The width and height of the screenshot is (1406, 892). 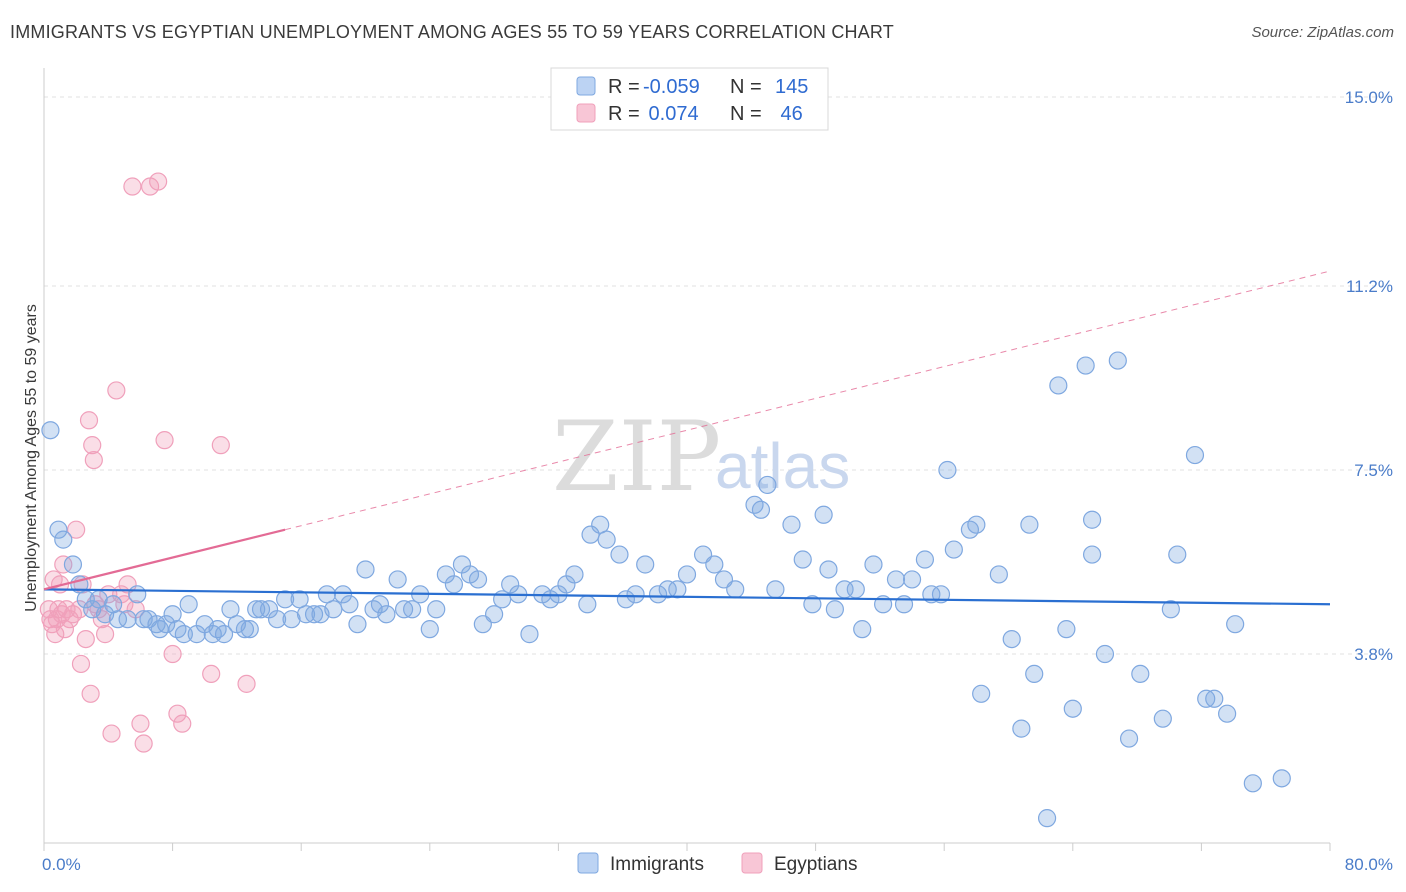 What do you see at coordinates (1373, 470) in the screenshot?
I see `y-tick-label: 7.5%` at bounding box center [1373, 470].